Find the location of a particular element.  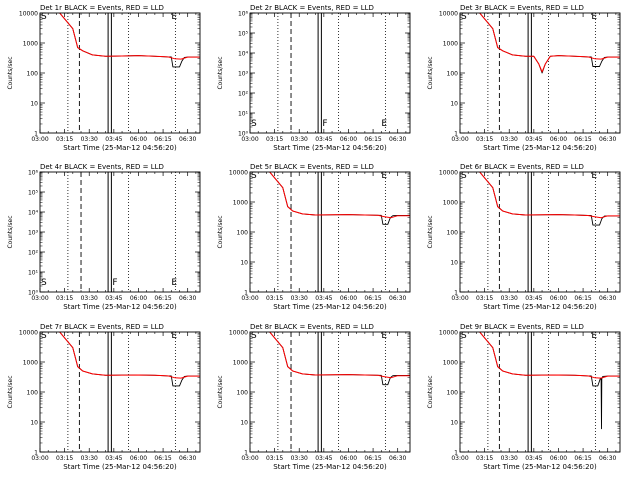

y-tick-label: 10⁰ is located at coordinates (33, 293).